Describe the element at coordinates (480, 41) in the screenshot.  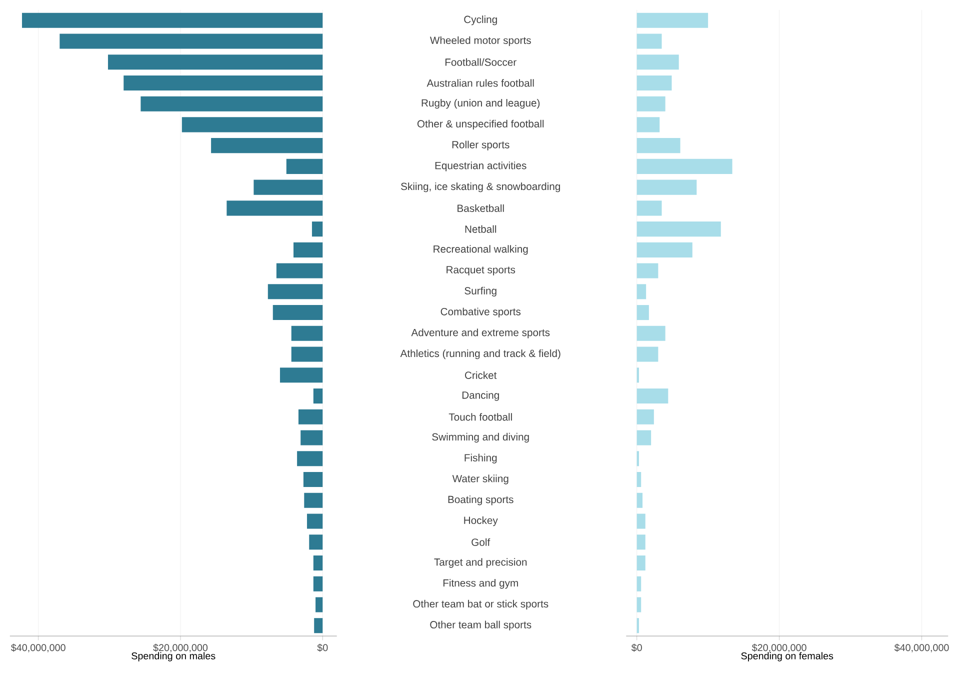
I see `y-tick-label: Wheeled motor sports` at that location.